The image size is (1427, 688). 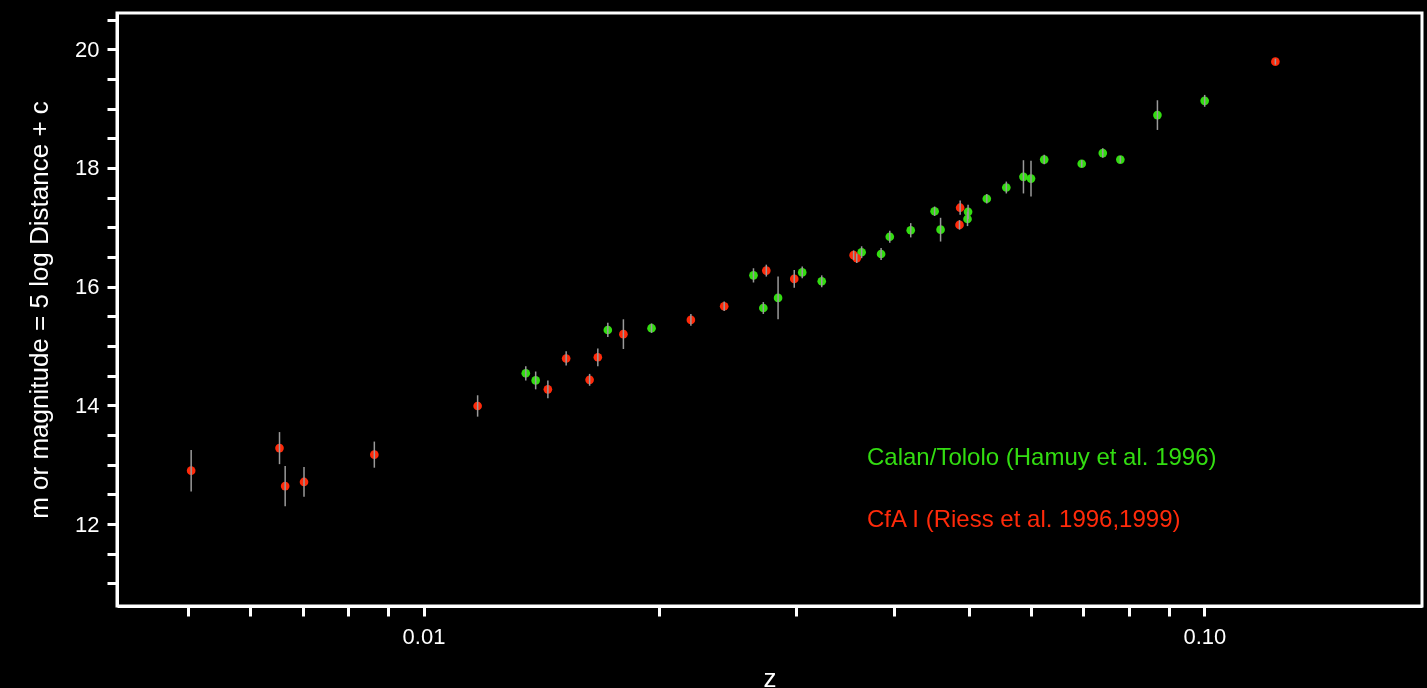 What do you see at coordinates (87, 168) in the screenshot?
I see `y-tick-label: 18` at bounding box center [87, 168].